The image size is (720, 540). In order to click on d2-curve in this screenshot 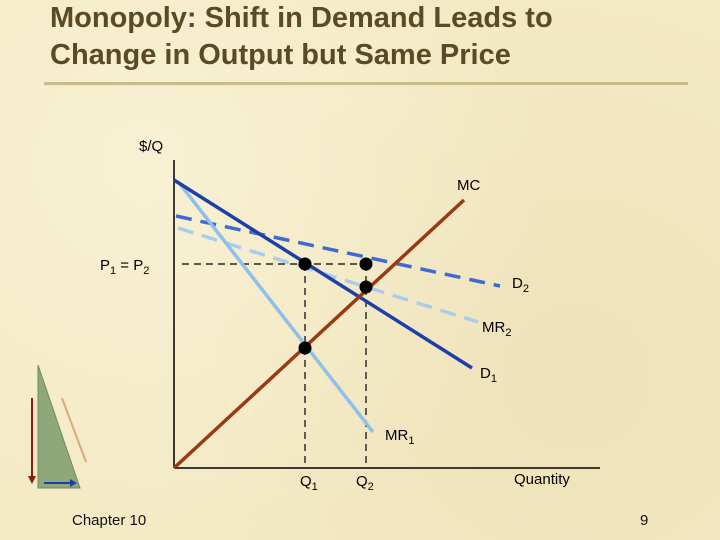, I will do `click(338, 251)`.